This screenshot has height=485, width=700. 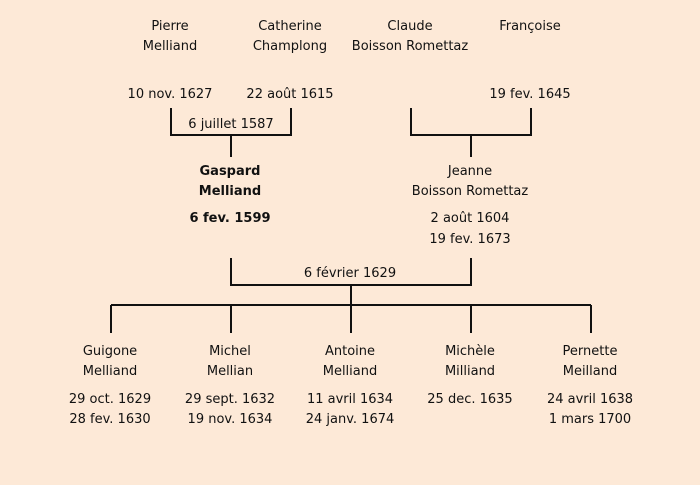 I want to click on first-name: Pernette, so click(x=590, y=351).